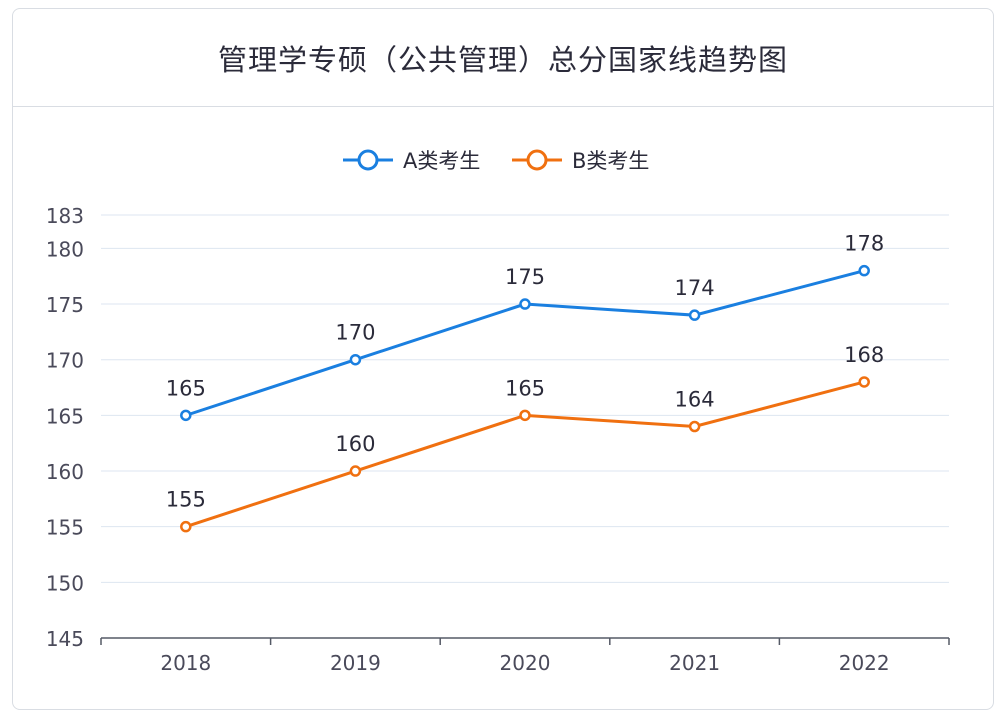 The height and width of the screenshot is (718, 1006). What do you see at coordinates (65, 528) in the screenshot?
I see `y-tick-label: 155` at bounding box center [65, 528].